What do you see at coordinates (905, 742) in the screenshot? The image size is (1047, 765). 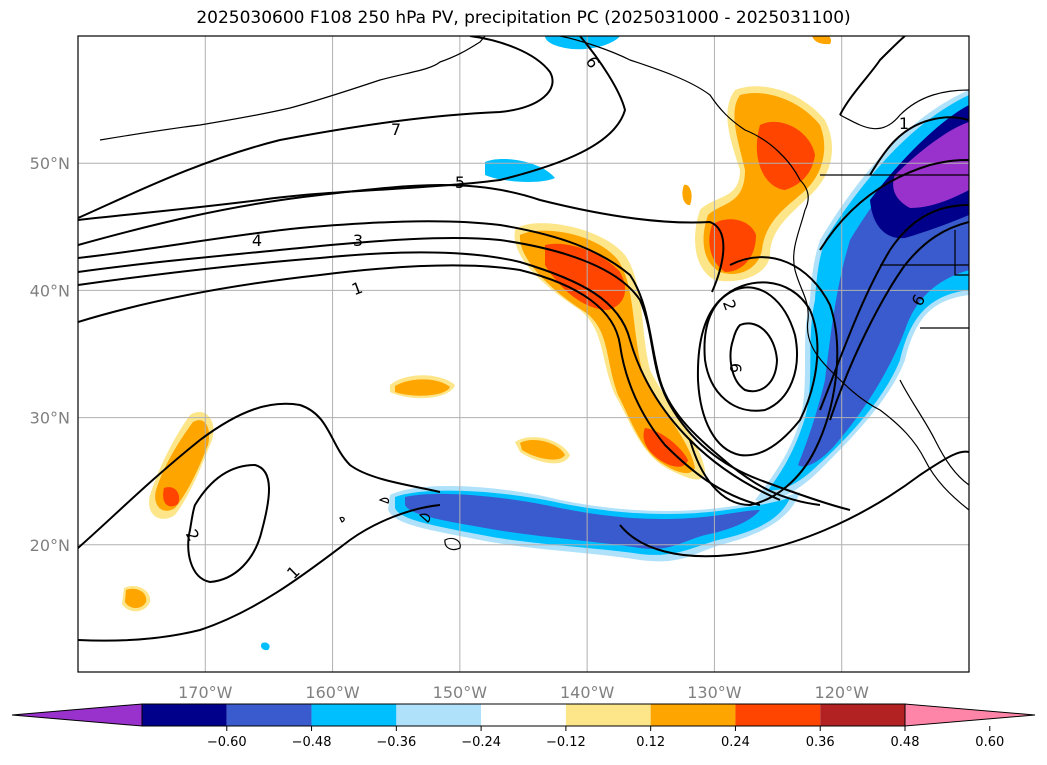 I see `colorbar-tick-label: 0.48` at bounding box center [905, 742].